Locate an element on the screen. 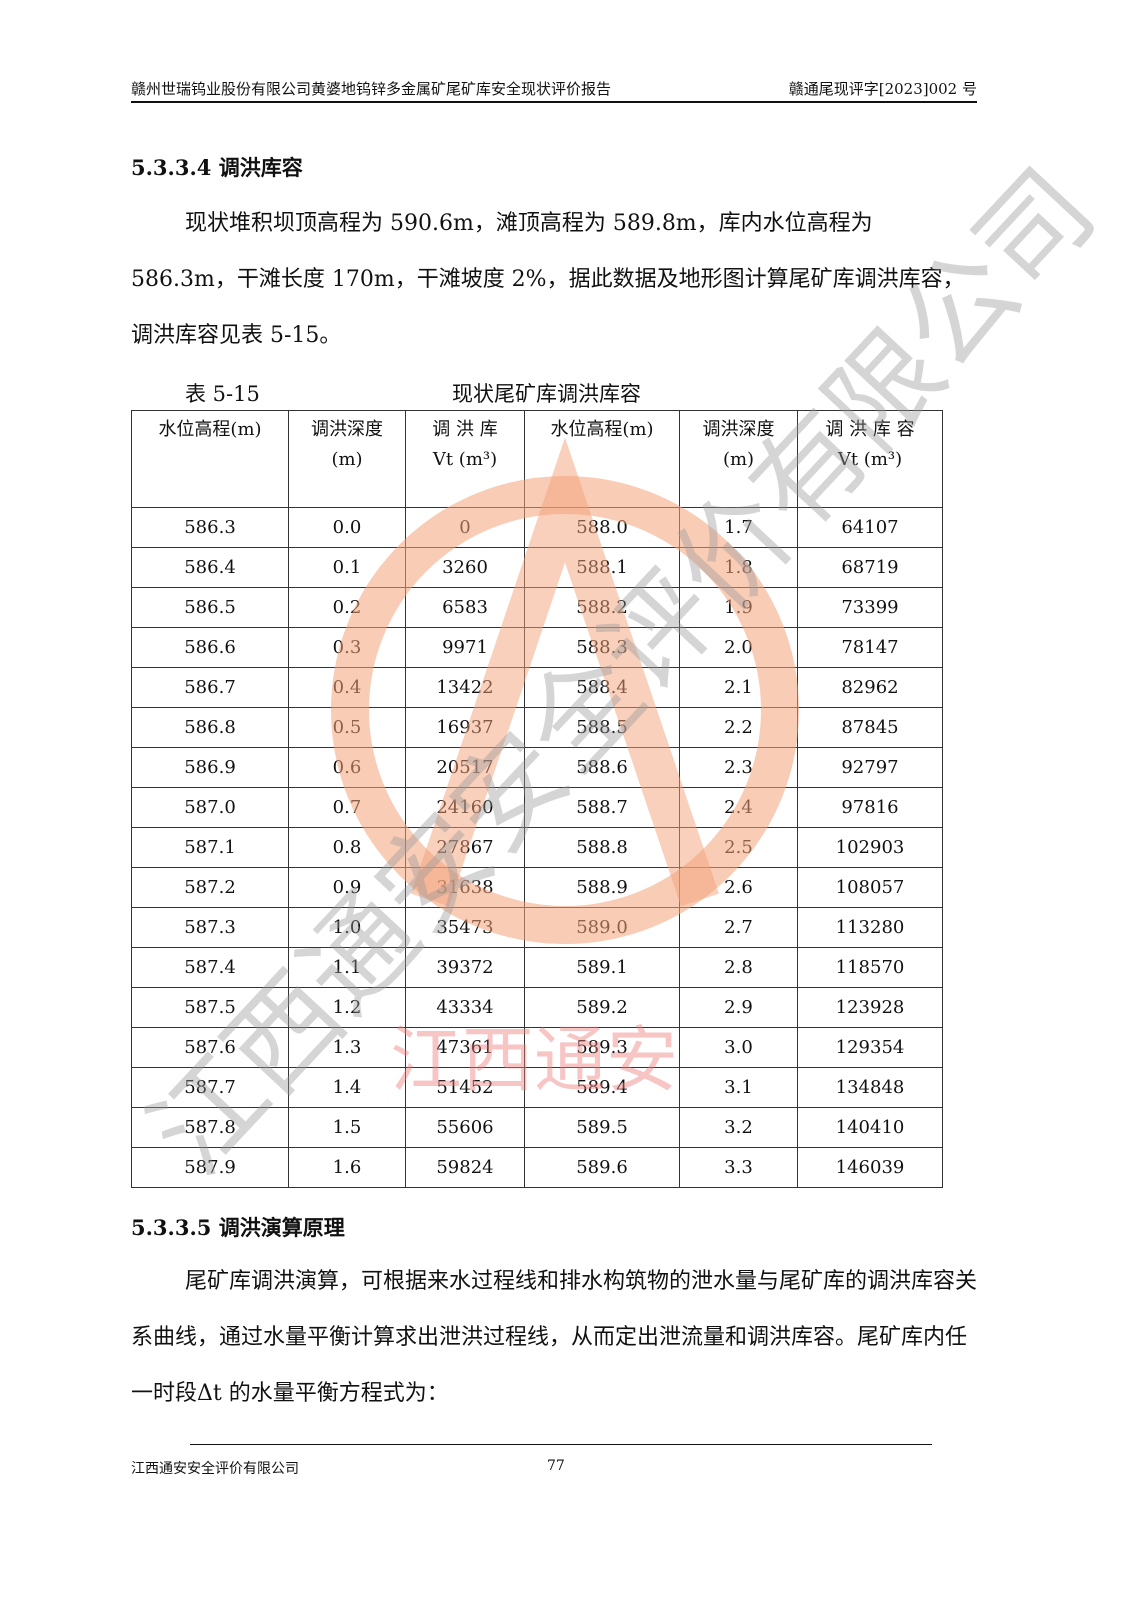 This screenshot has width=1131, height=1600. table-row: 586.9 0.6 20517 588.6 2.3 92797 is located at coordinates (537, 767).